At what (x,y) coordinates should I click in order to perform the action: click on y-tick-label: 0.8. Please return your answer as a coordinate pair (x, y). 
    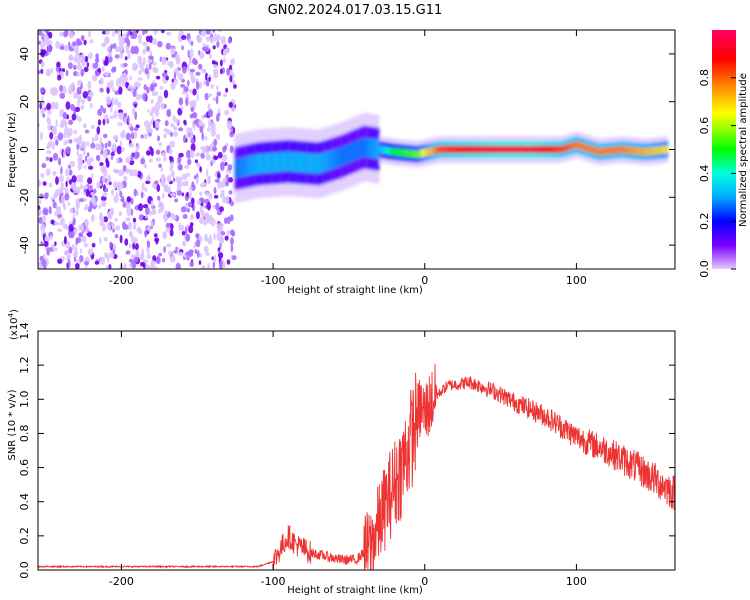
    Looking at the image, I should click on (24, 434).